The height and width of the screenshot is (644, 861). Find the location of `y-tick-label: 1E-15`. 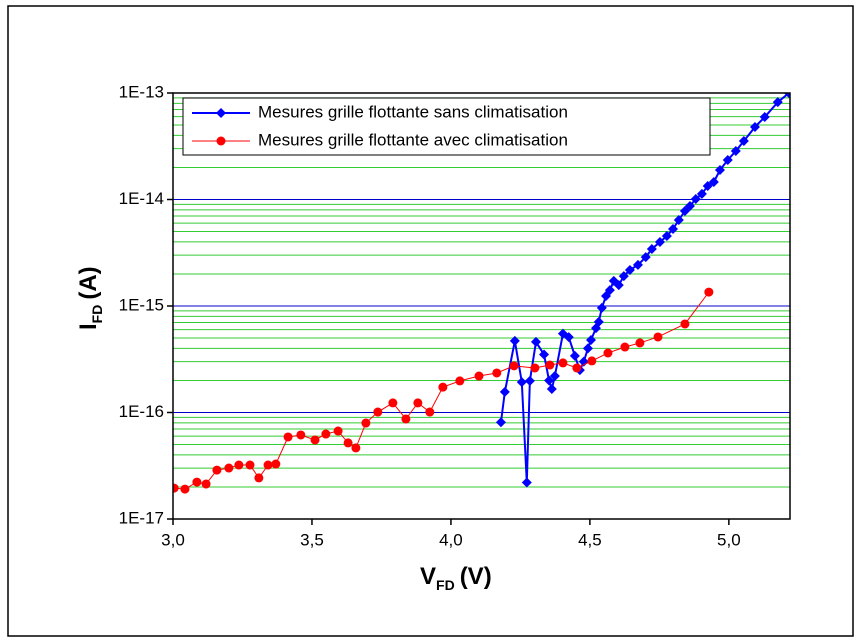

y-tick-label: 1E-15 is located at coordinates (141, 304).